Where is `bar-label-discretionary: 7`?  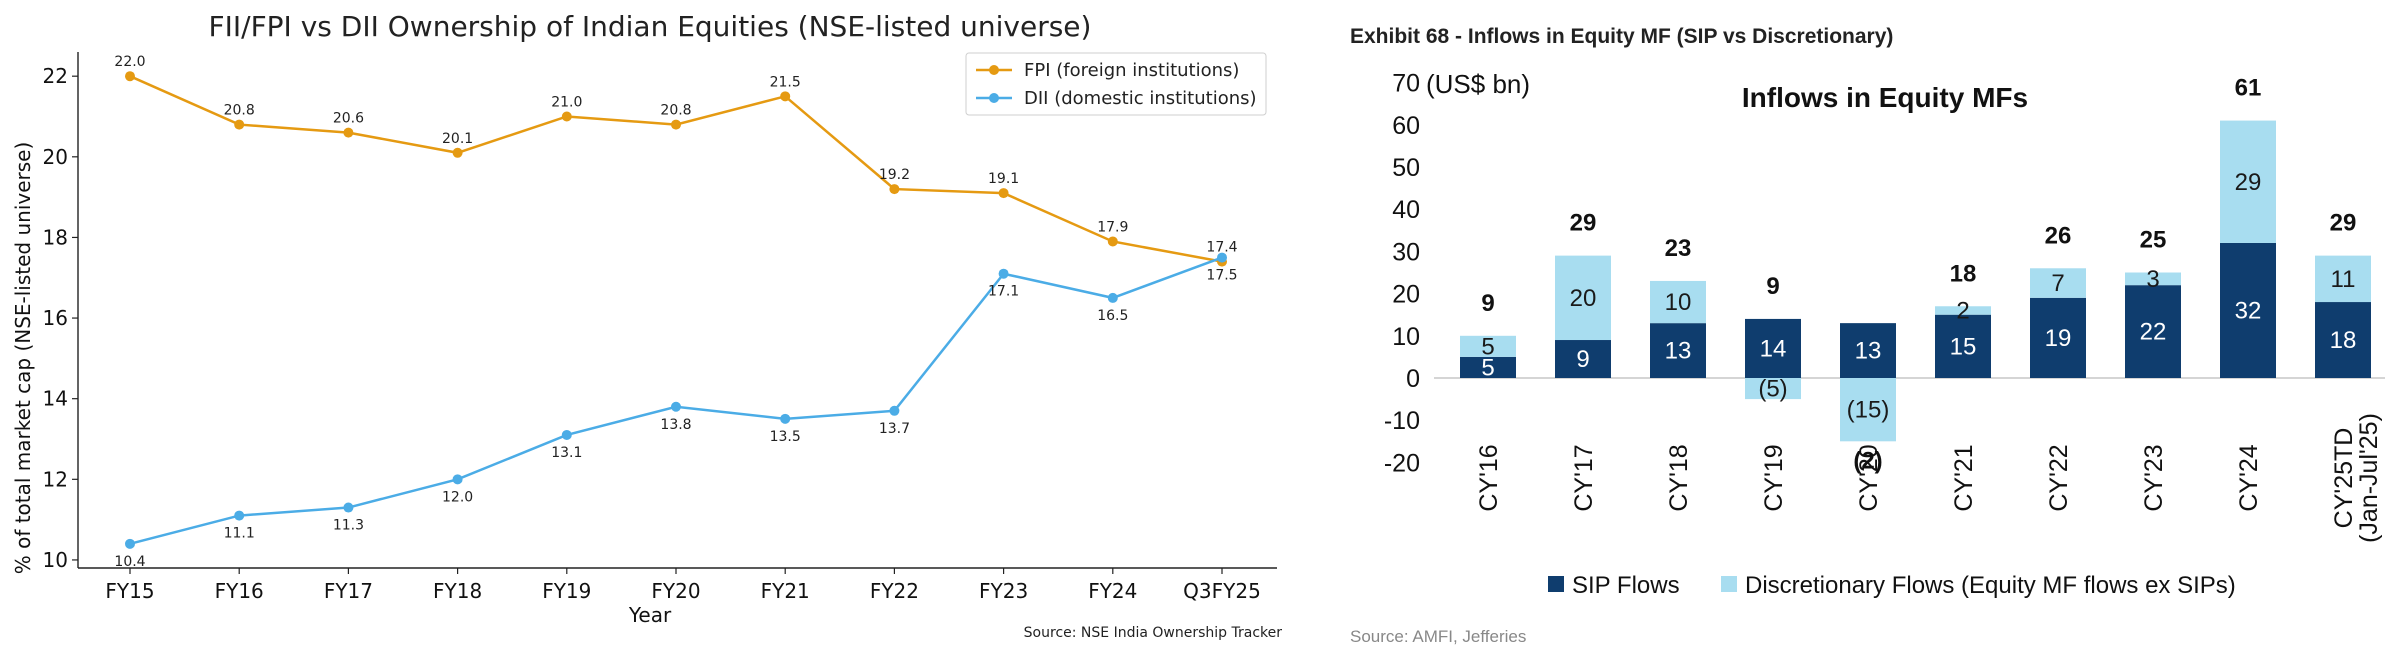 bar-label-discretionary: 7 is located at coordinates (2057, 283).